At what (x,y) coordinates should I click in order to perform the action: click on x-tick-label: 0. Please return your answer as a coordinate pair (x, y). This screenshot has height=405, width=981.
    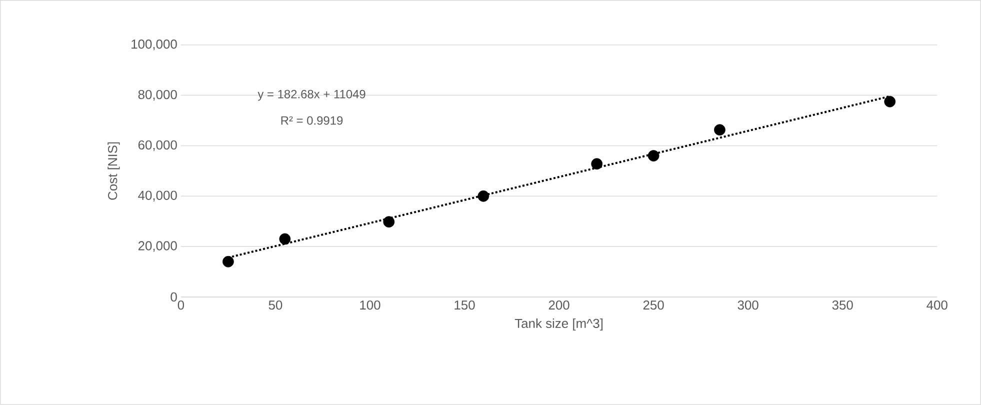
    Looking at the image, I should click on (181, 305).